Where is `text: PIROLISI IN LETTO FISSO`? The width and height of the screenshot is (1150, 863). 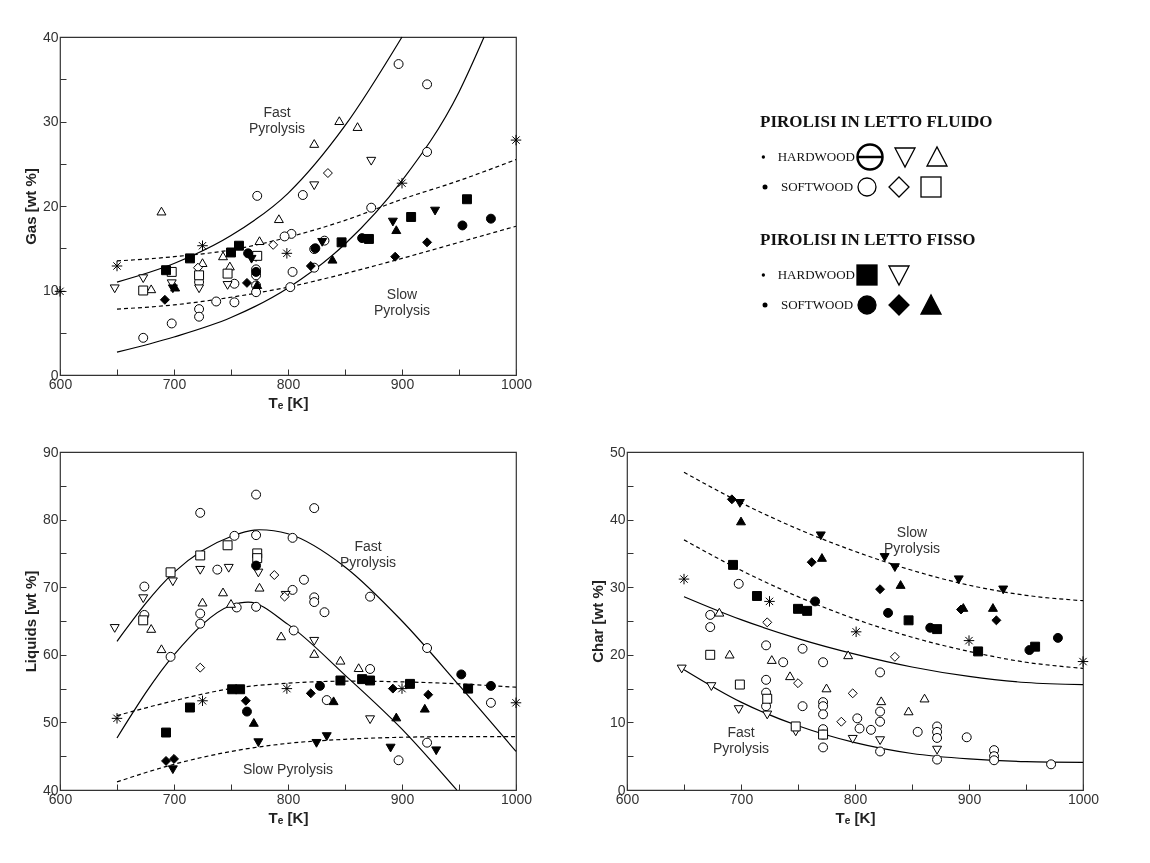 text: PIROLISI IN LETTO FISSO is located at coordinates (868, 240).